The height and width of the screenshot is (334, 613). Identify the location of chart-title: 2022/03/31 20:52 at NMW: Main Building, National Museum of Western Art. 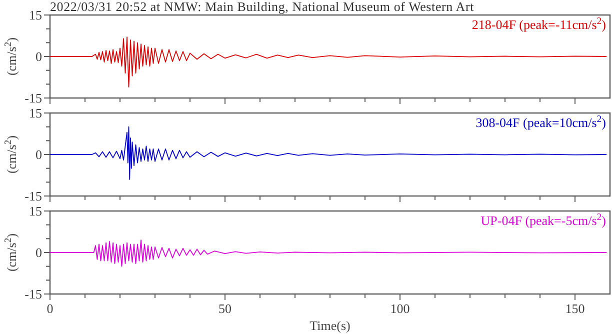
(262, 7).